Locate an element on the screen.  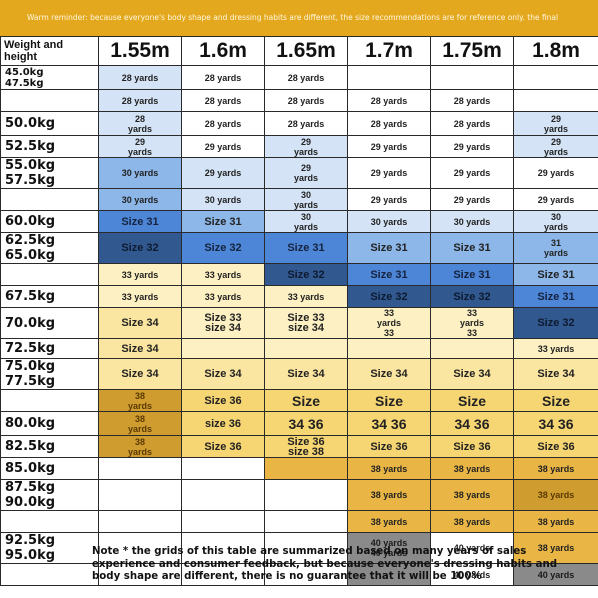
table-row: 38 yards Size 36 Size Size Size Size is located at coordinates (299, 400).